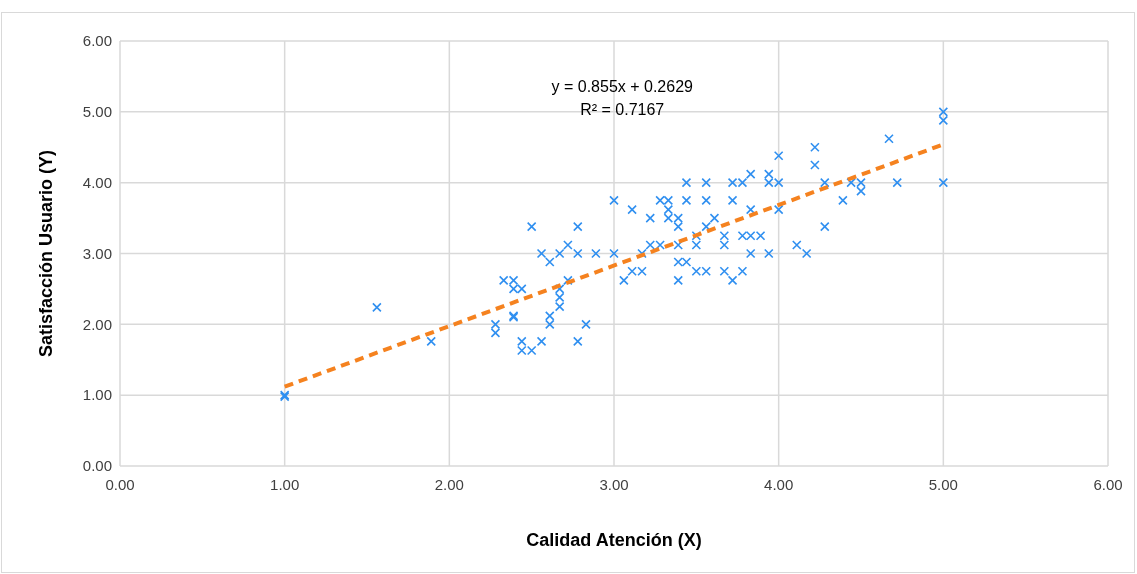  I want to click on y-tick-label: 4.00, so click(97, 182).